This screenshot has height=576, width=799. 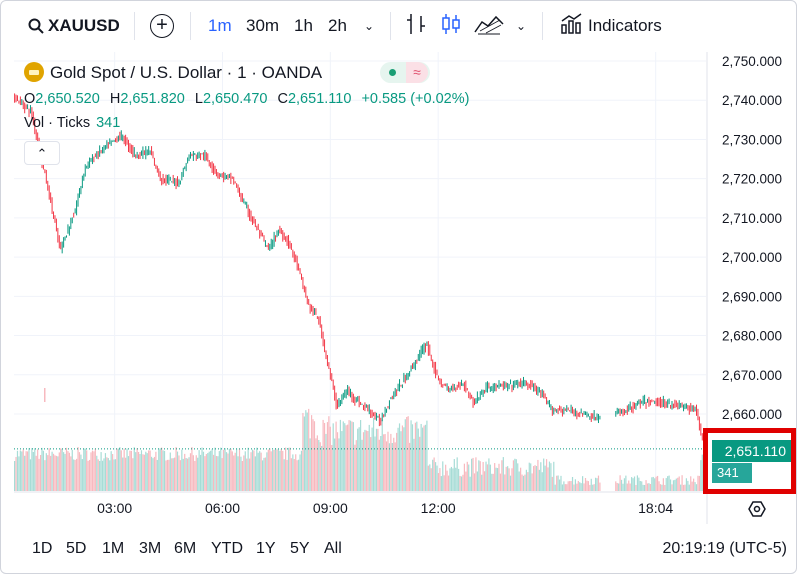 What do you see at coordinates (76, 548) in the screenshot?
I see `range-5d: 5D` at bounding box center [76, 548].